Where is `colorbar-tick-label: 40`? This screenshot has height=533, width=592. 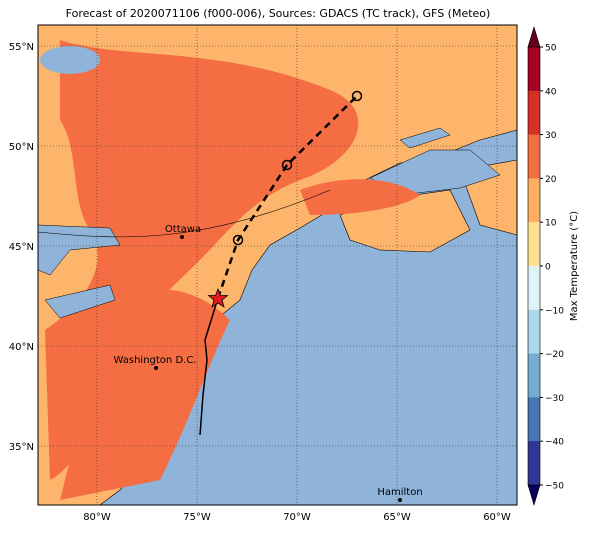
colorbar-tick-label: 40 is located at coordinates (551, 92).